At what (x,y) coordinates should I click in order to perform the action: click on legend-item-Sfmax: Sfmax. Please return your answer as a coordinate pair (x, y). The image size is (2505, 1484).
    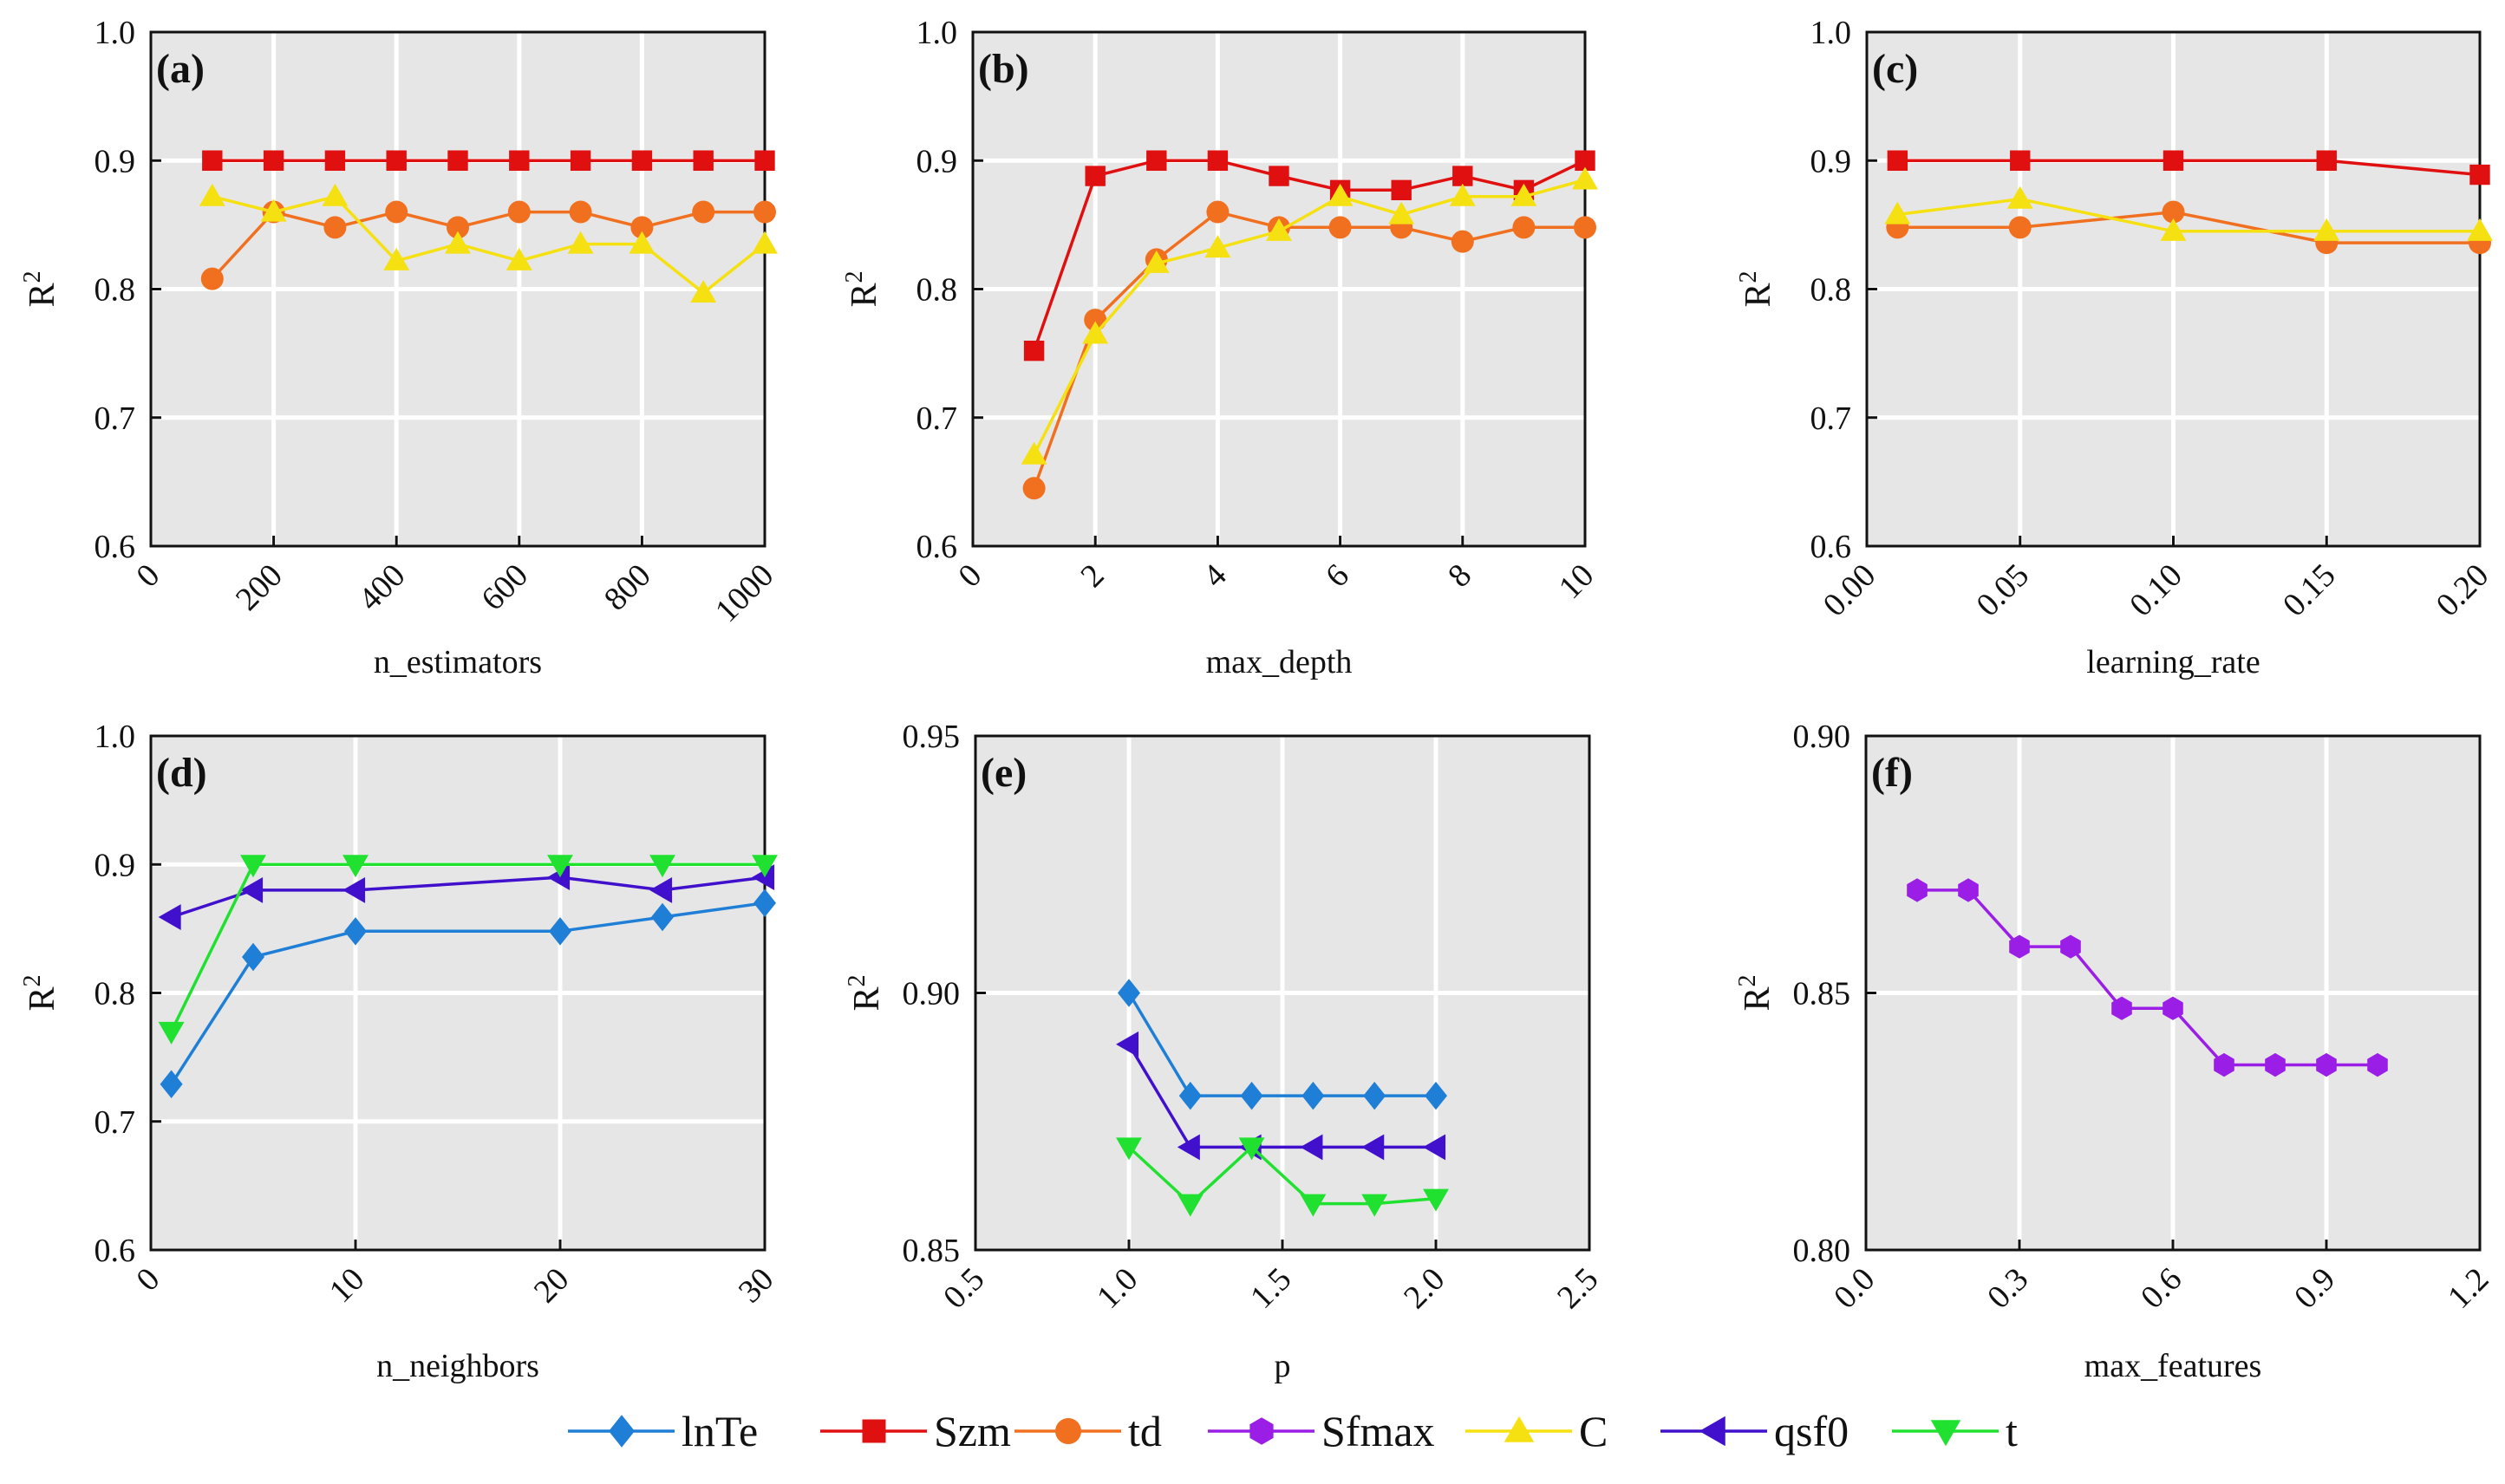
    Looking at the image, I should click on (1321, 1431).